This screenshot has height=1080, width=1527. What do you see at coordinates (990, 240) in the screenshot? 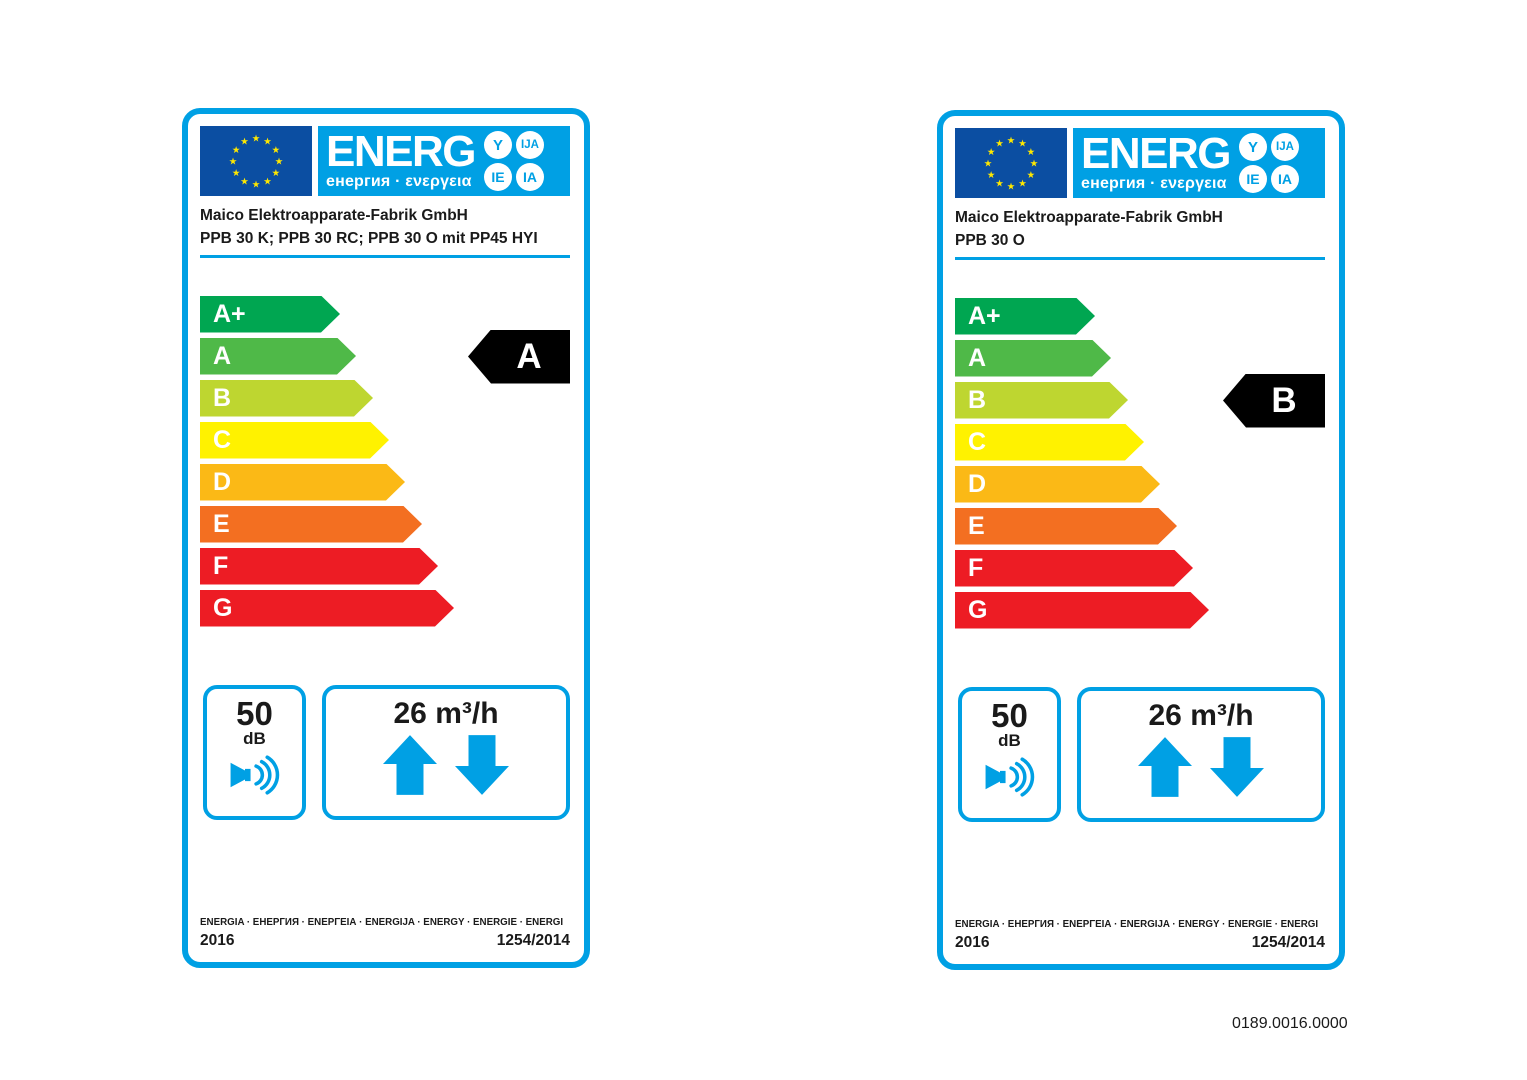
I see `model-identifier: PPB 30 O` at bounding box center [990, 240].